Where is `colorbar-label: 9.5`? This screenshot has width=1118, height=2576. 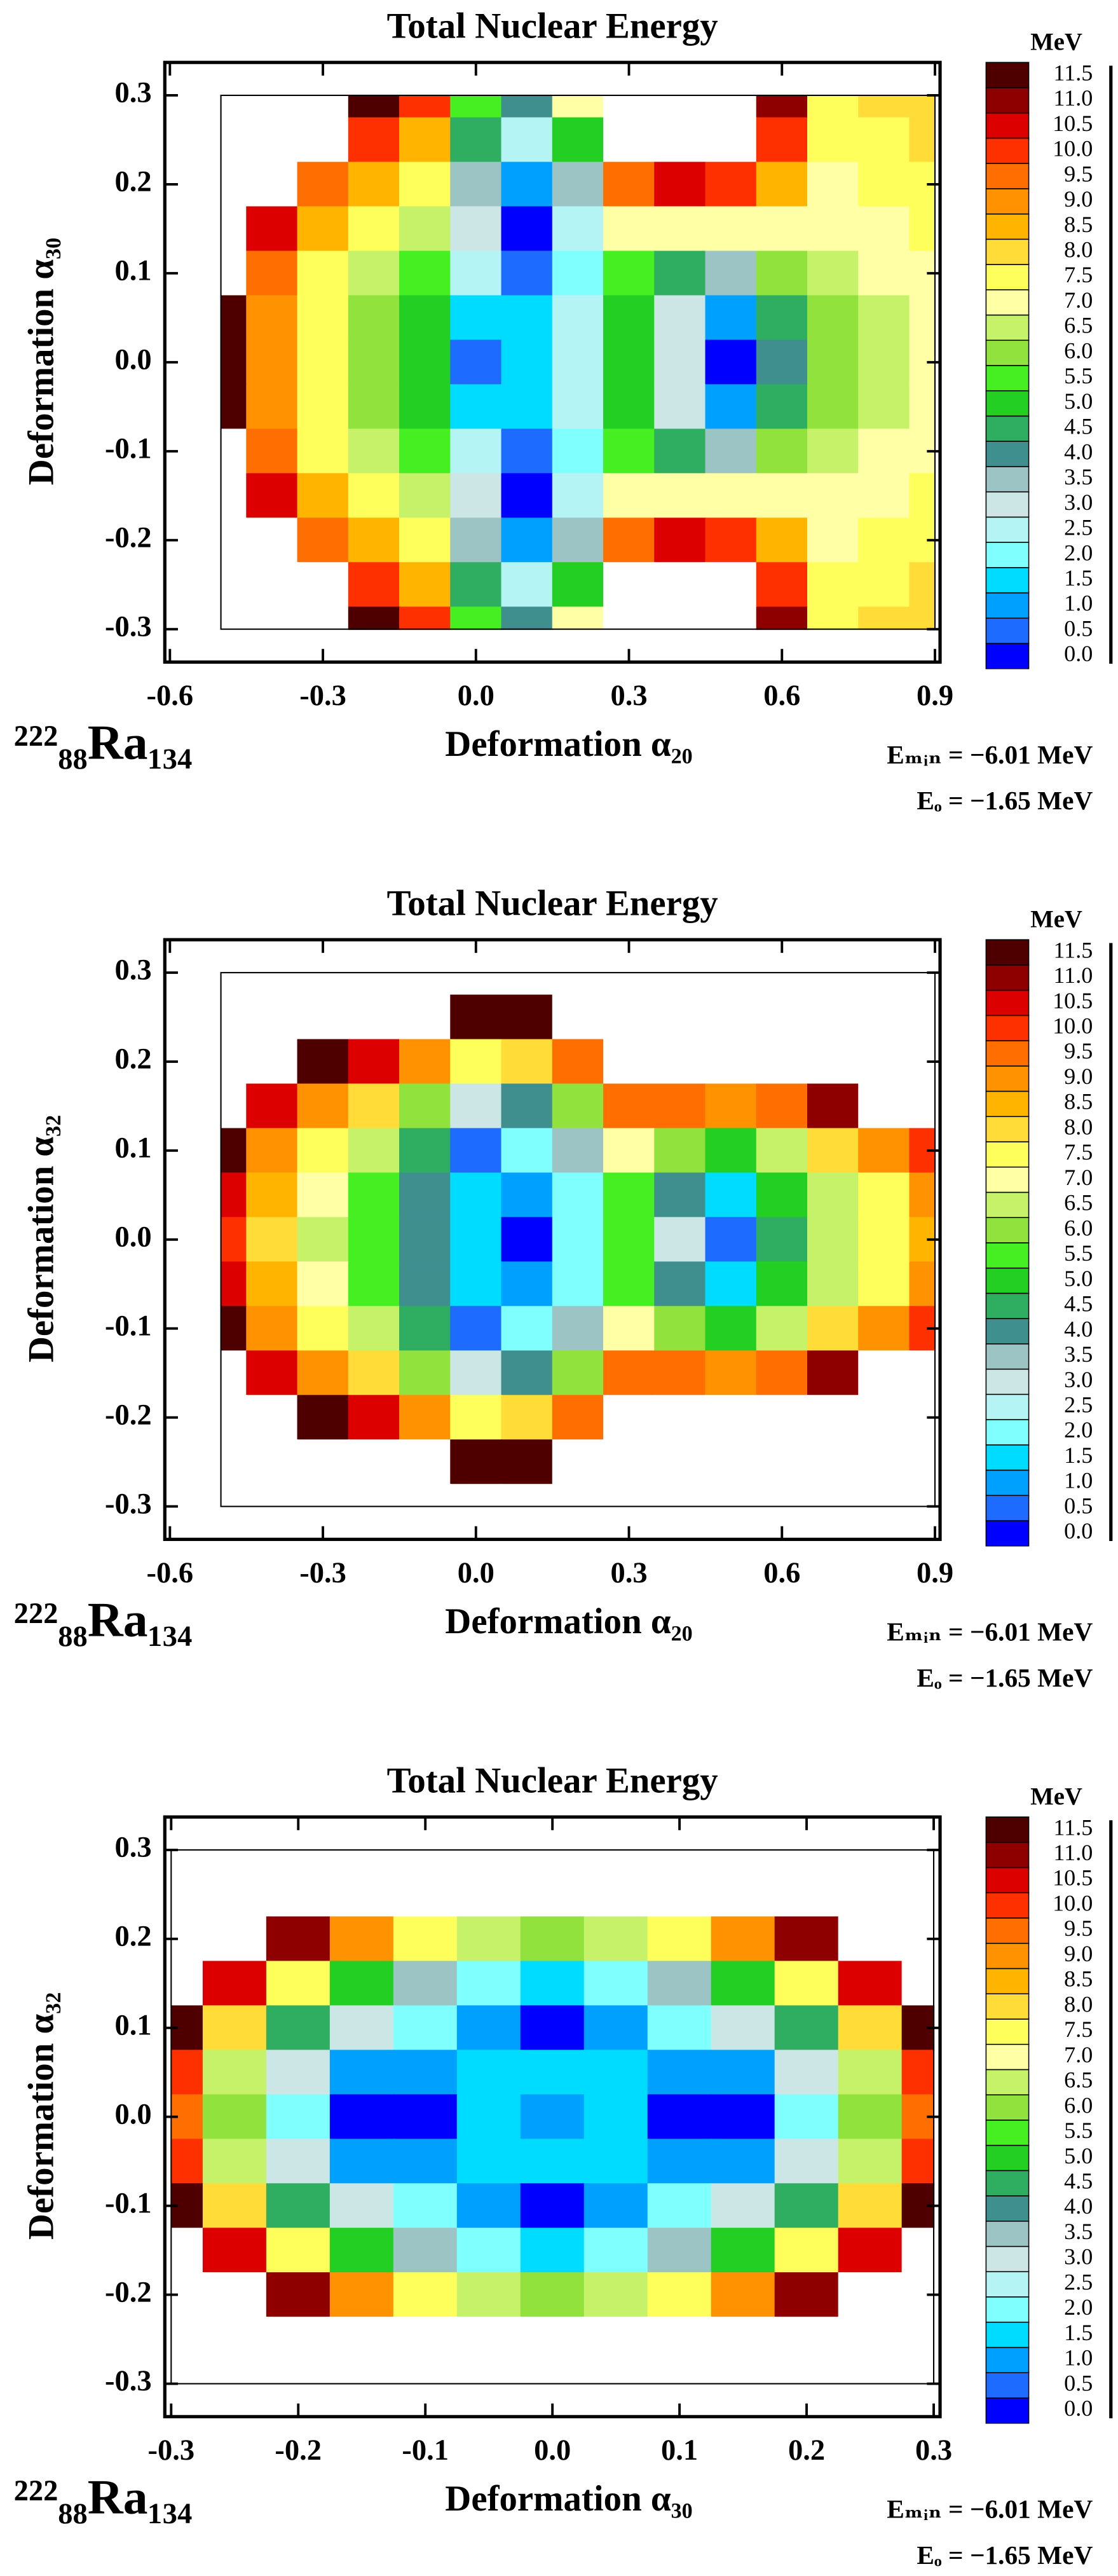 colorbar-label: 9.5 is located at coordinates (1078, 1051).